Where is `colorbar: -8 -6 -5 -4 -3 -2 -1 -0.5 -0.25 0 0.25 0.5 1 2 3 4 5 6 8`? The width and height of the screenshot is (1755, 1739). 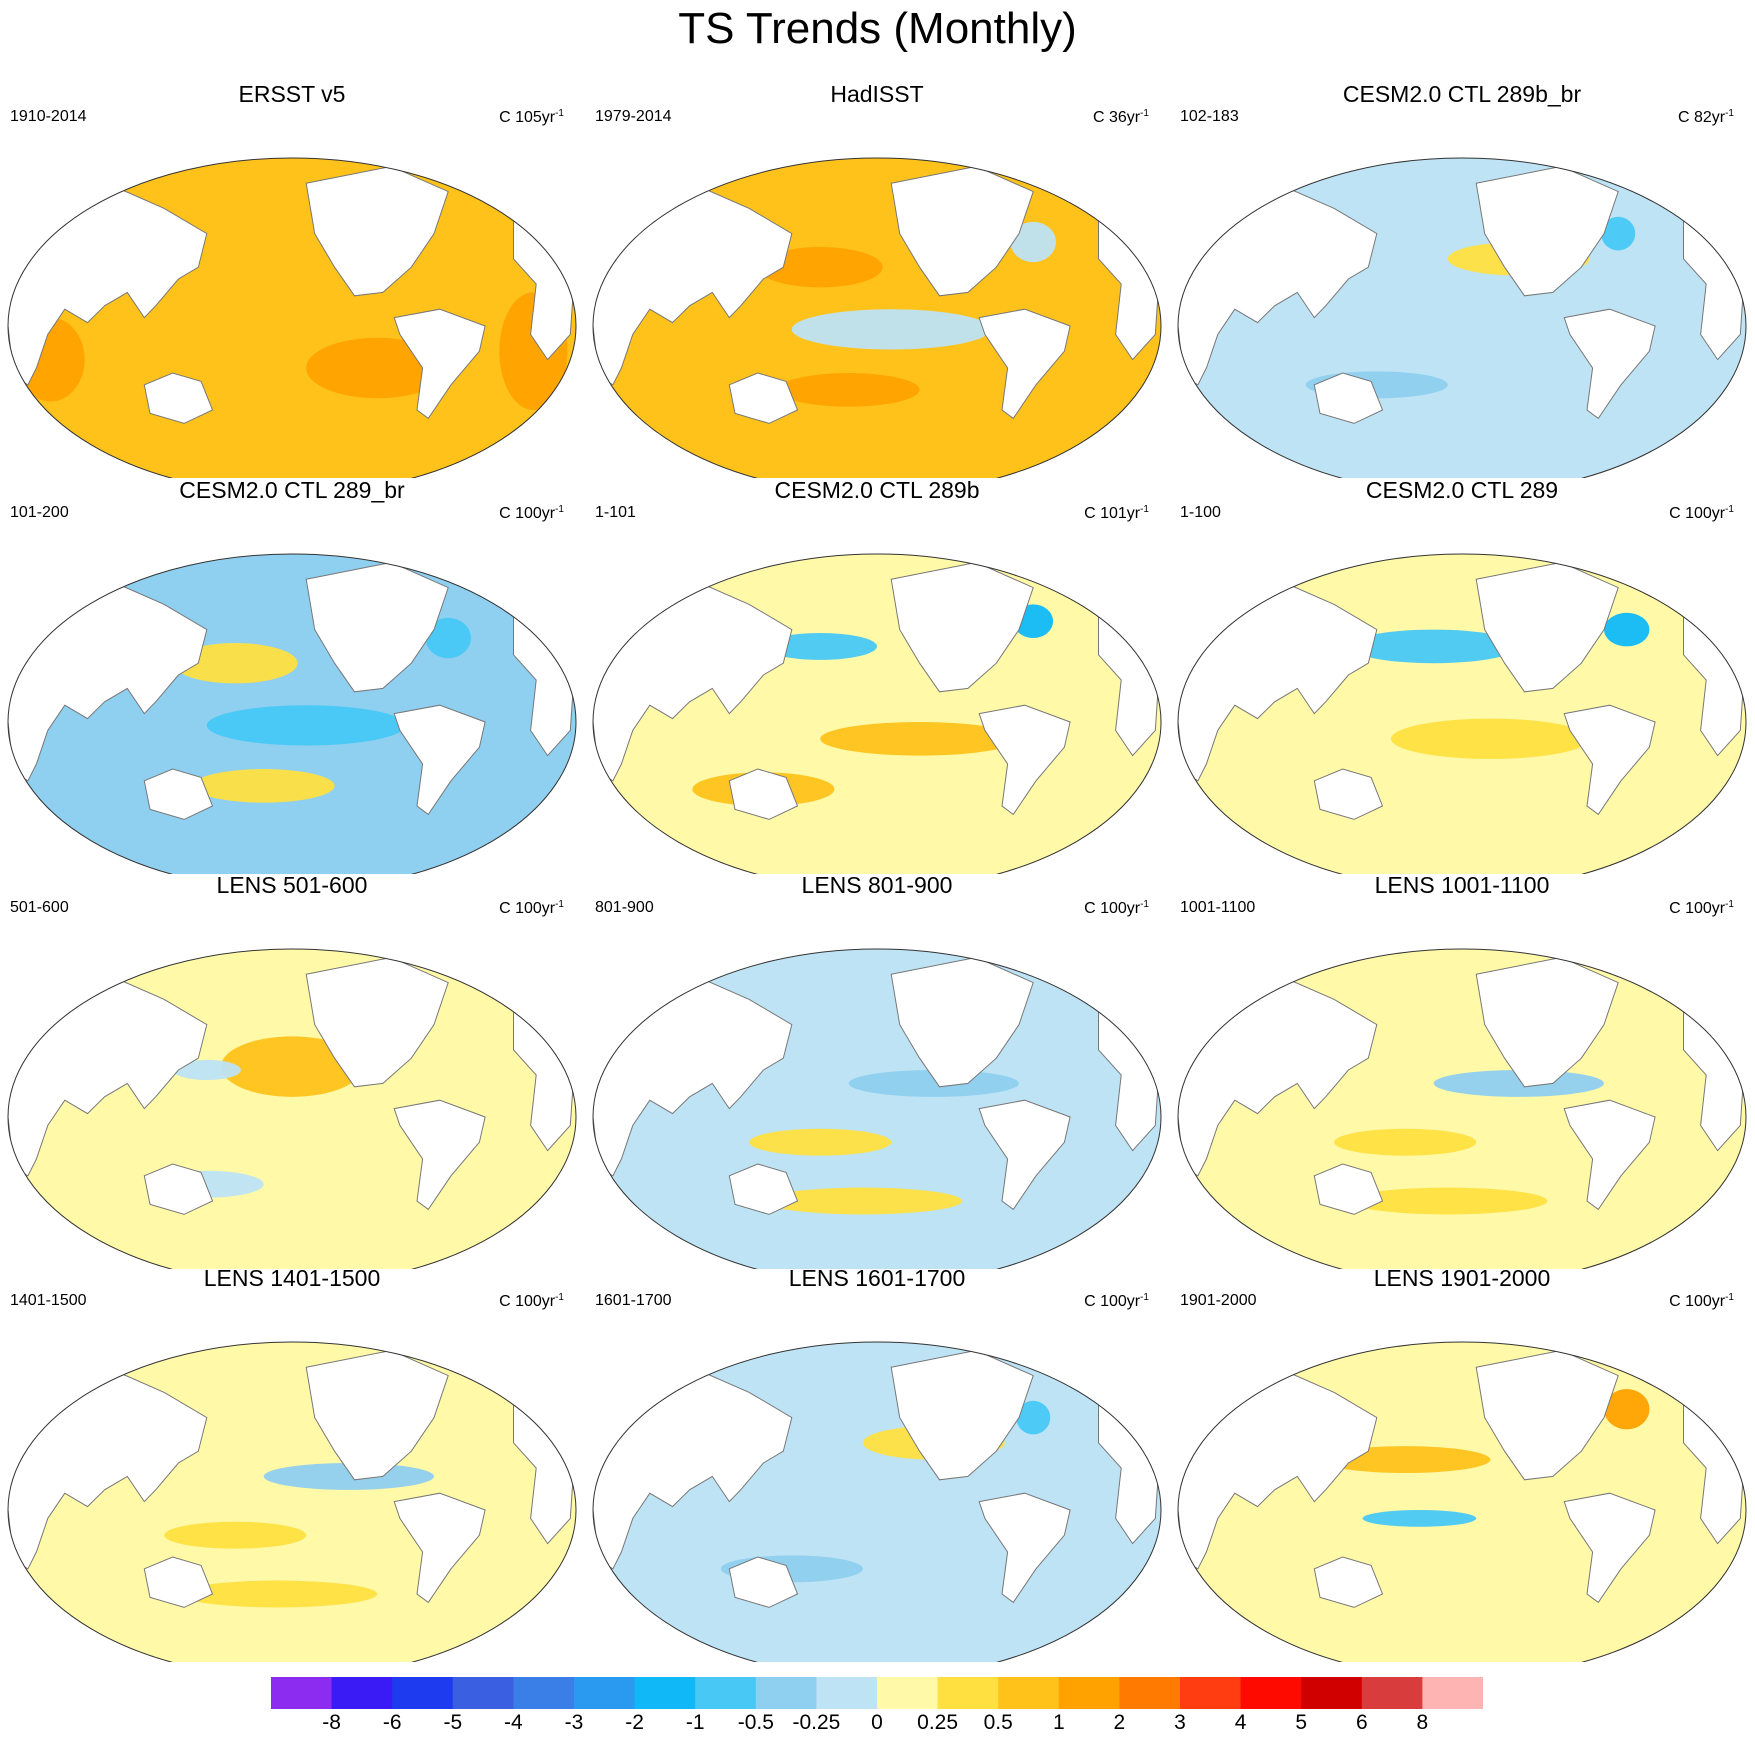 colorbar: -8 -6 -5 -4 -3 -2 -1 -0.5 -0.25 0 0.25 0.5 1 2 3 4 5 6 8 is located at coordinates (877, 1707).